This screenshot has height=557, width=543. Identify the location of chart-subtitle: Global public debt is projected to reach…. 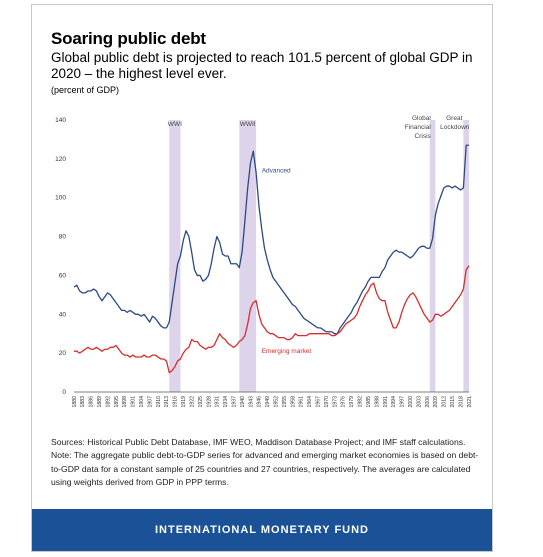
(262, 65).